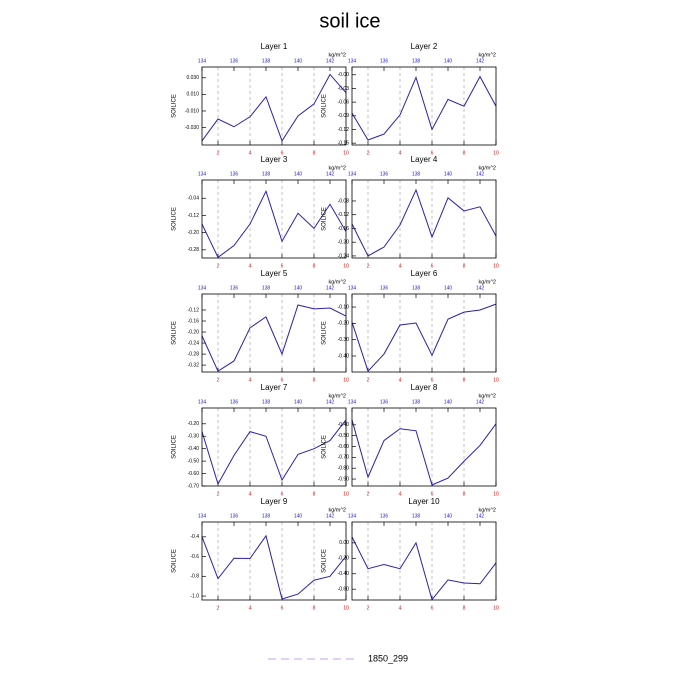 Image resolution: width=700 pixels, height=700 pixels. Describe the element at coordinates (344, 102) in the screenshot. I see `y-tick-label: -0.06` at that location.